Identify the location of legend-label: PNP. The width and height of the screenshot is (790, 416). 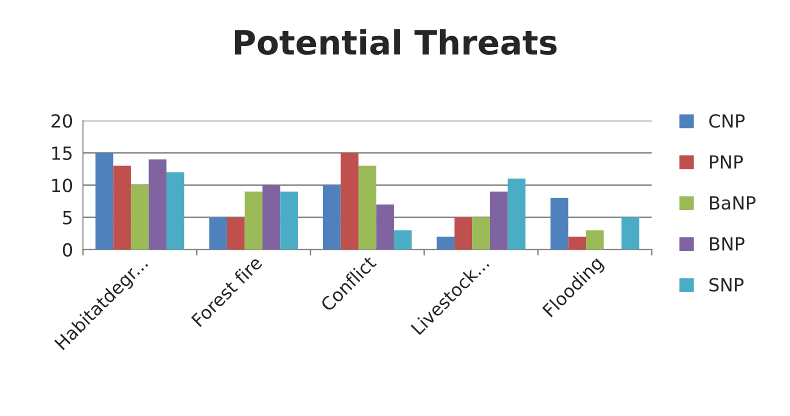
(726, 161).